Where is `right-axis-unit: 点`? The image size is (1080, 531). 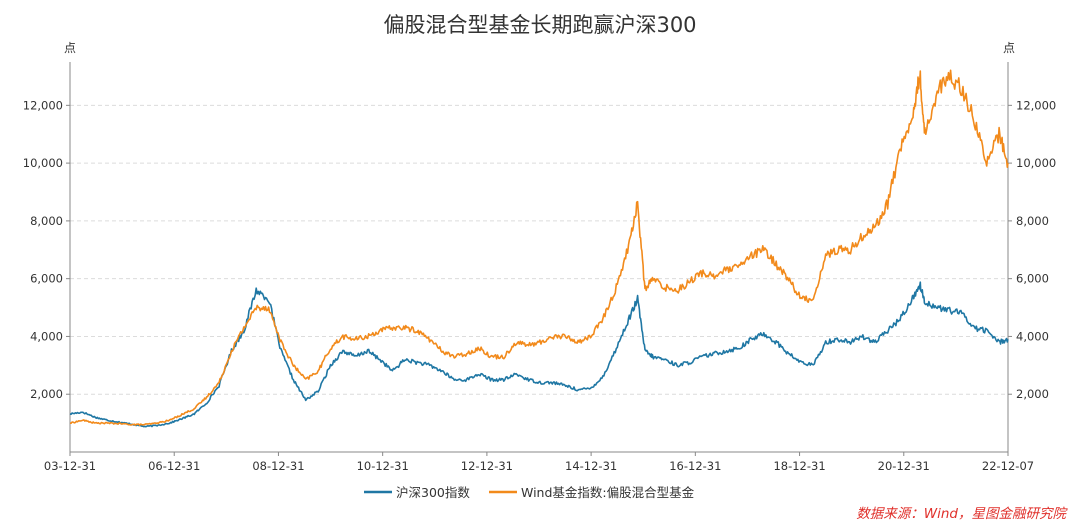 right-axis-unit: 点 is located at coordinates (1009, 48).